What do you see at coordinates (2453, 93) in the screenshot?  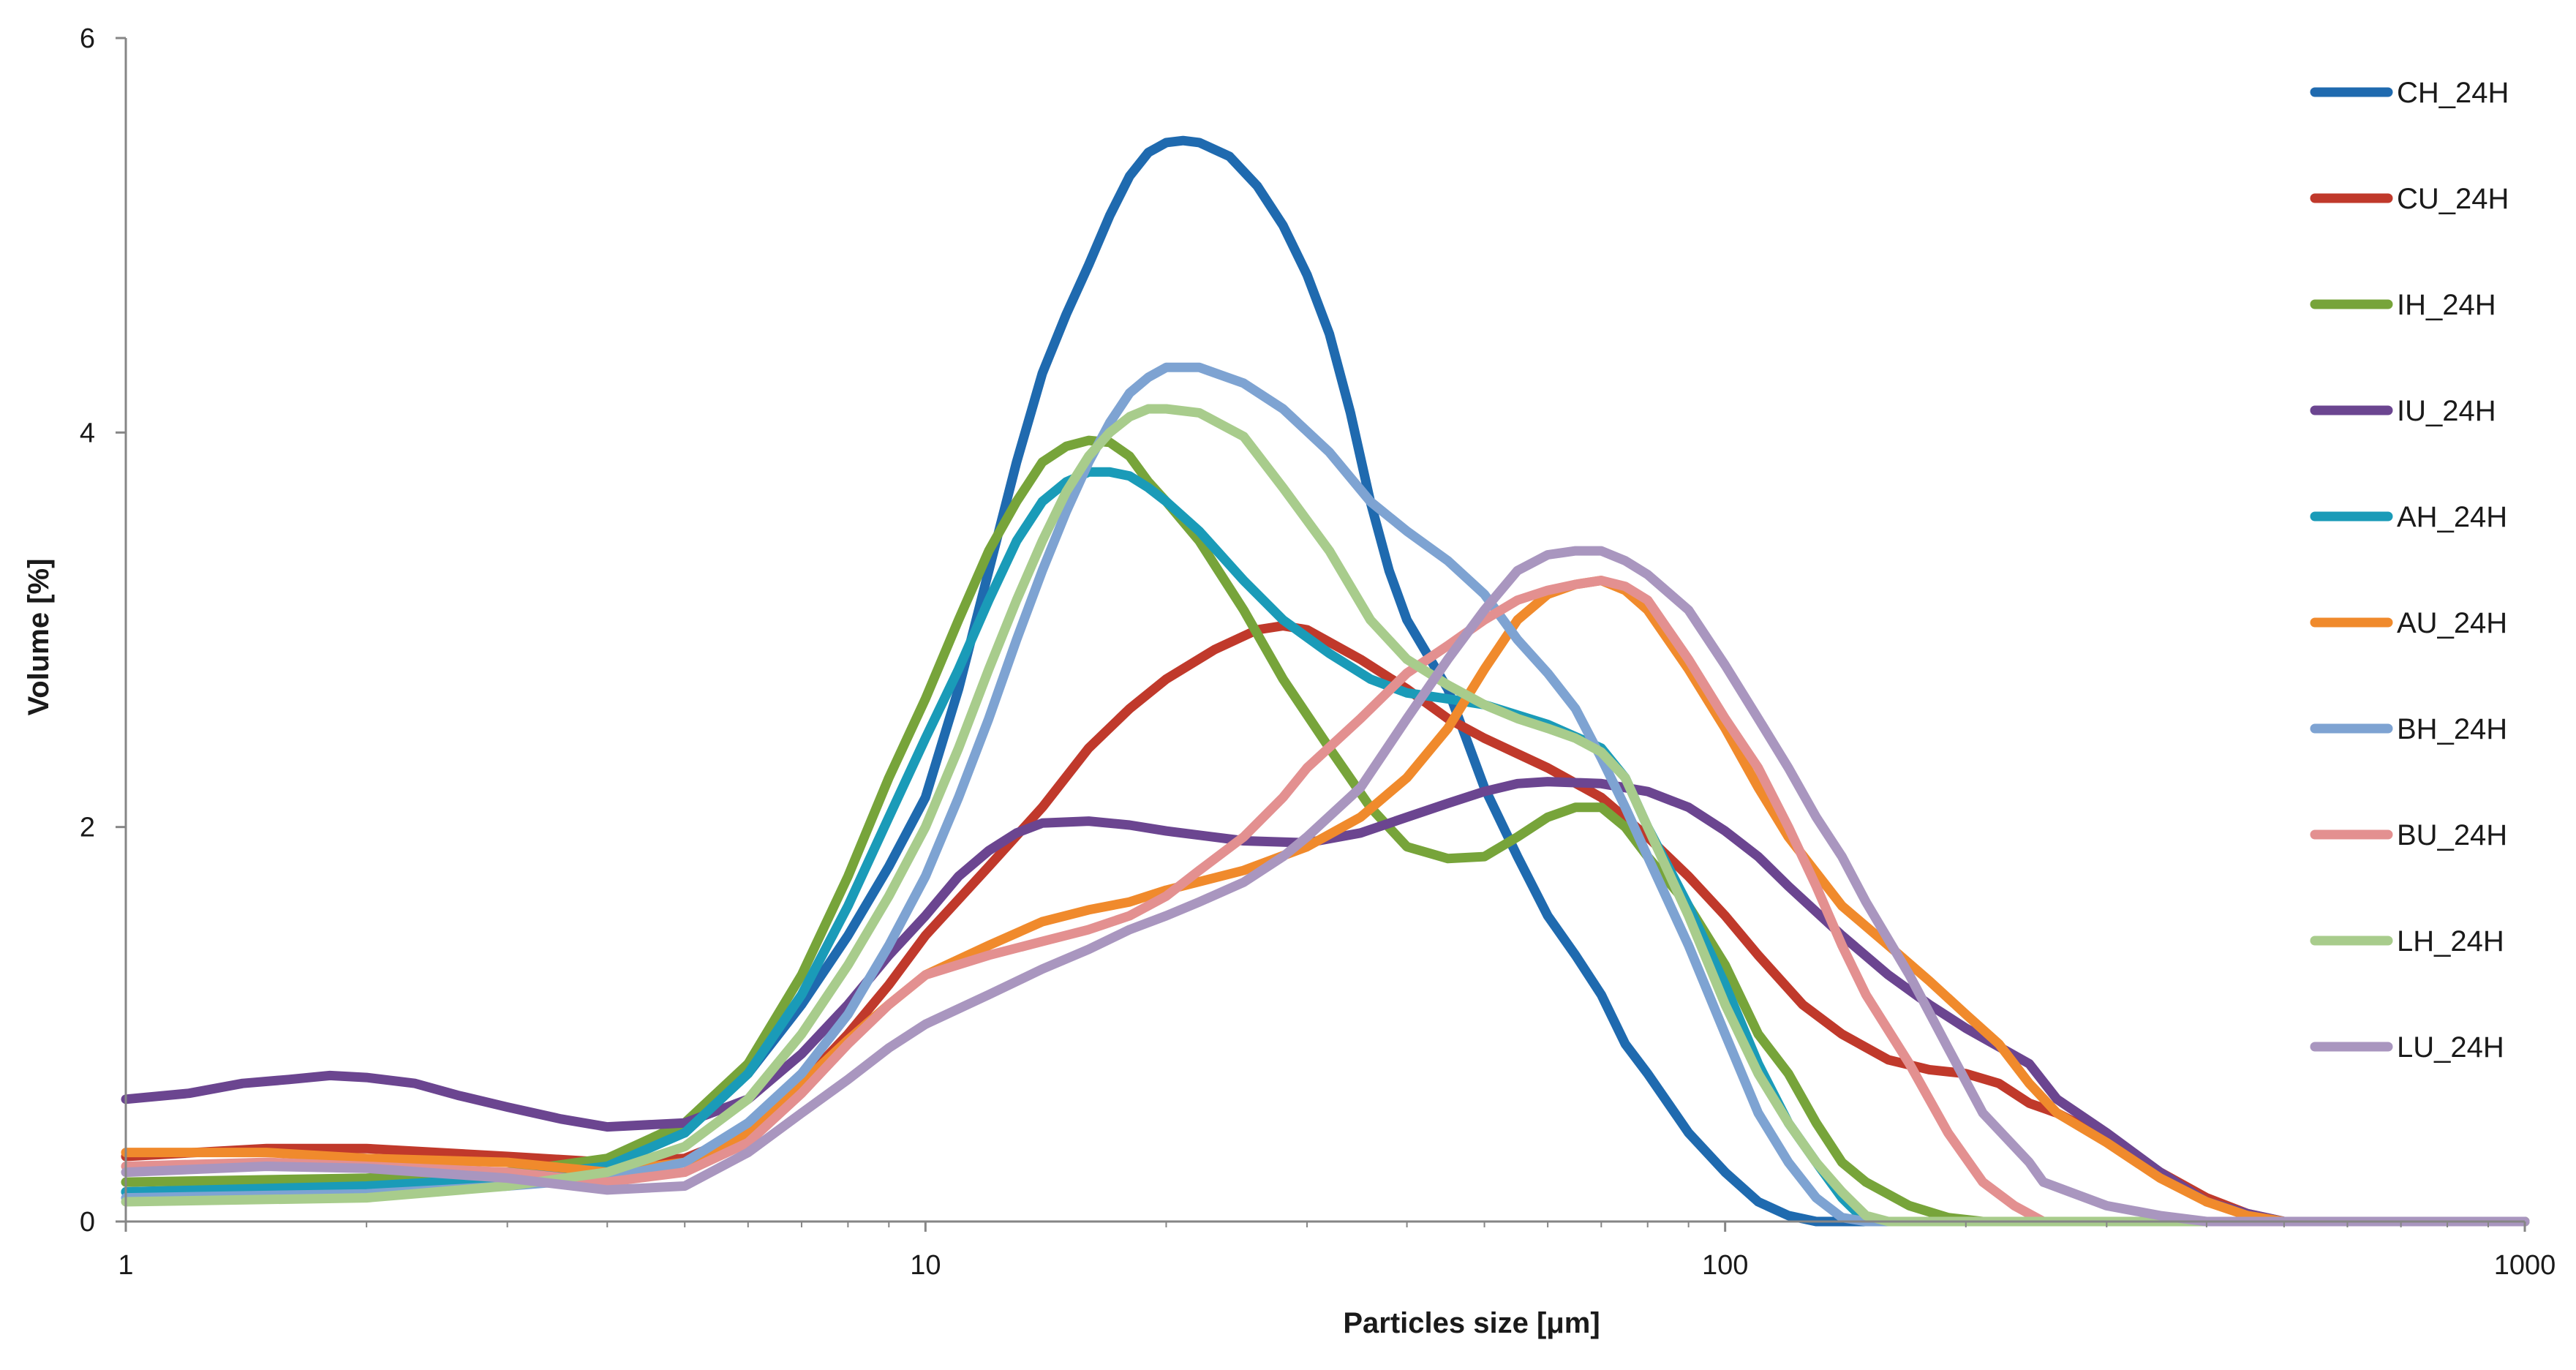 I see `legend-label: CH_24H` at bounding box center [2453, 93].